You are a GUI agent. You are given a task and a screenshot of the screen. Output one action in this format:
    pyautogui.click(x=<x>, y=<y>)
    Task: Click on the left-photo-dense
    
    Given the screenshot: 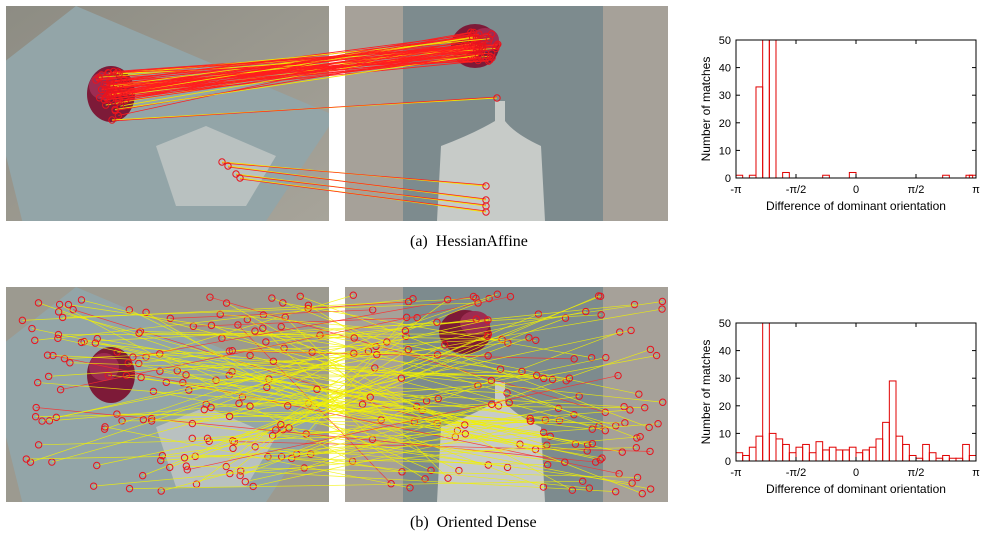 What is the action you would take?
    pyautogui.click(x=167, y=394)
    